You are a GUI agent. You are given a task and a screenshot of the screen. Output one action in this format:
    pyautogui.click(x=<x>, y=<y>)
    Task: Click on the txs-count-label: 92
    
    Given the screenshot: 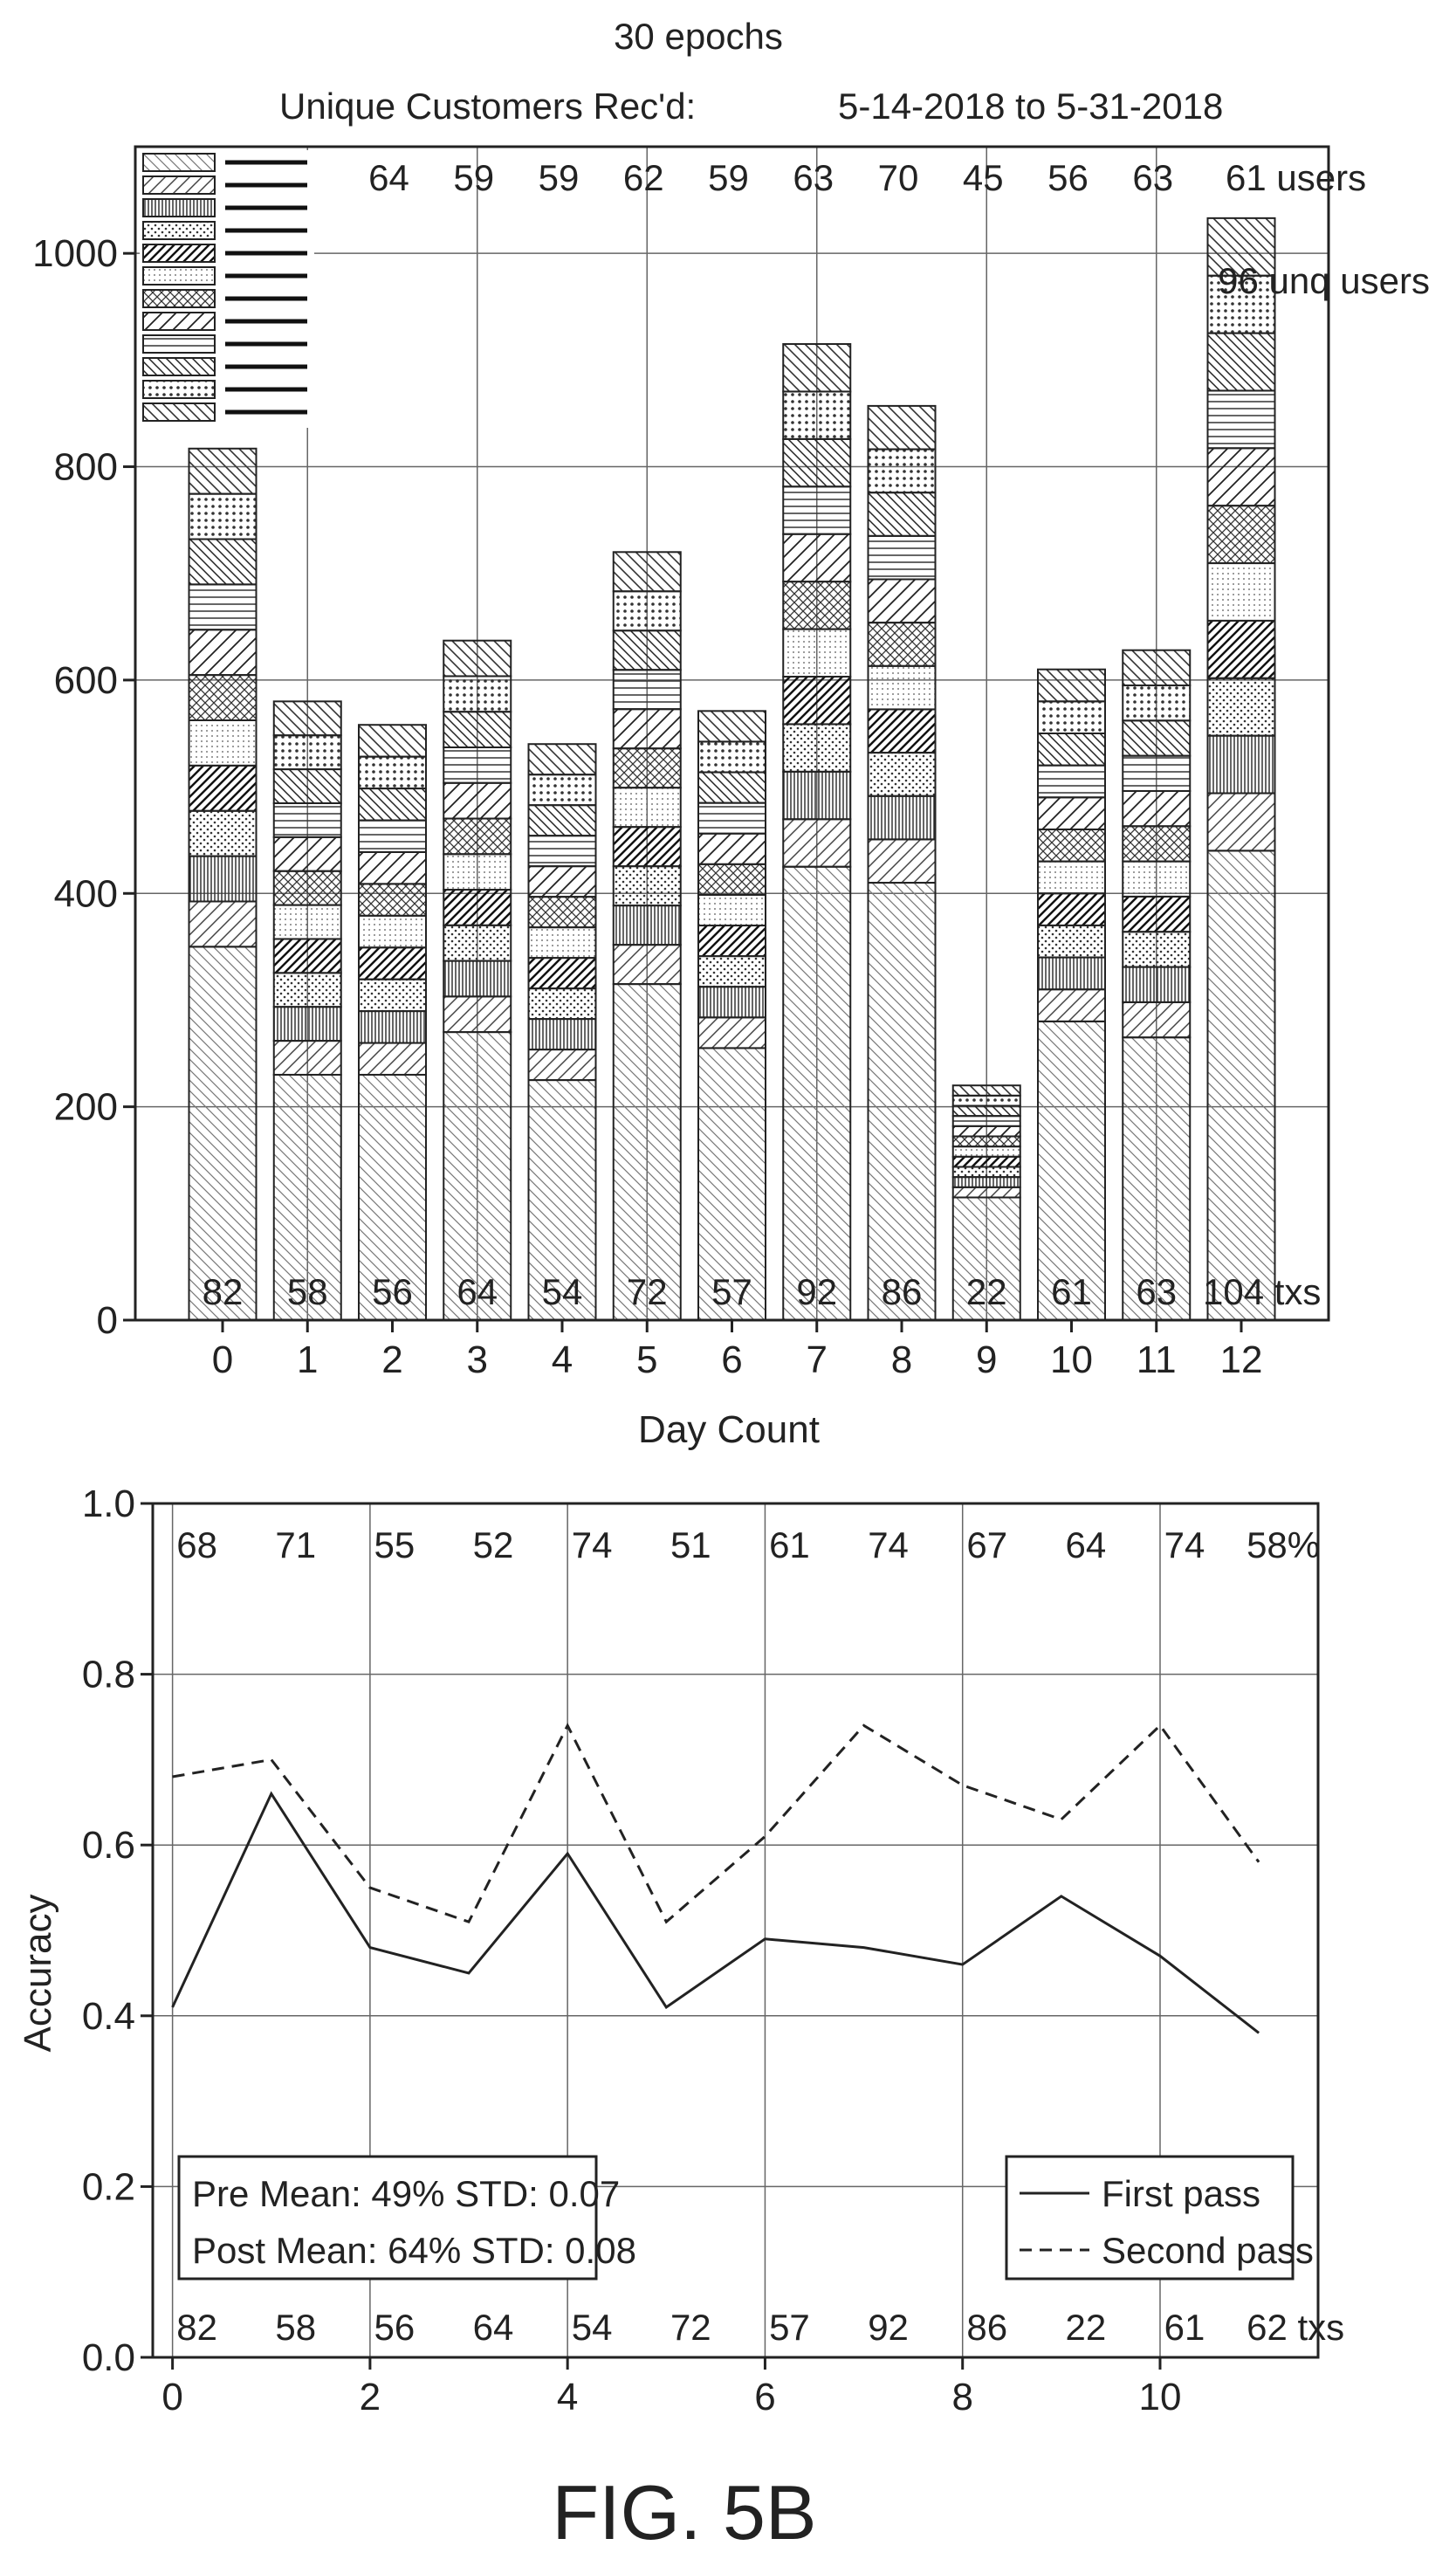 What is the action you would take?
    pyautogui.click(x=816, y=1291)
    